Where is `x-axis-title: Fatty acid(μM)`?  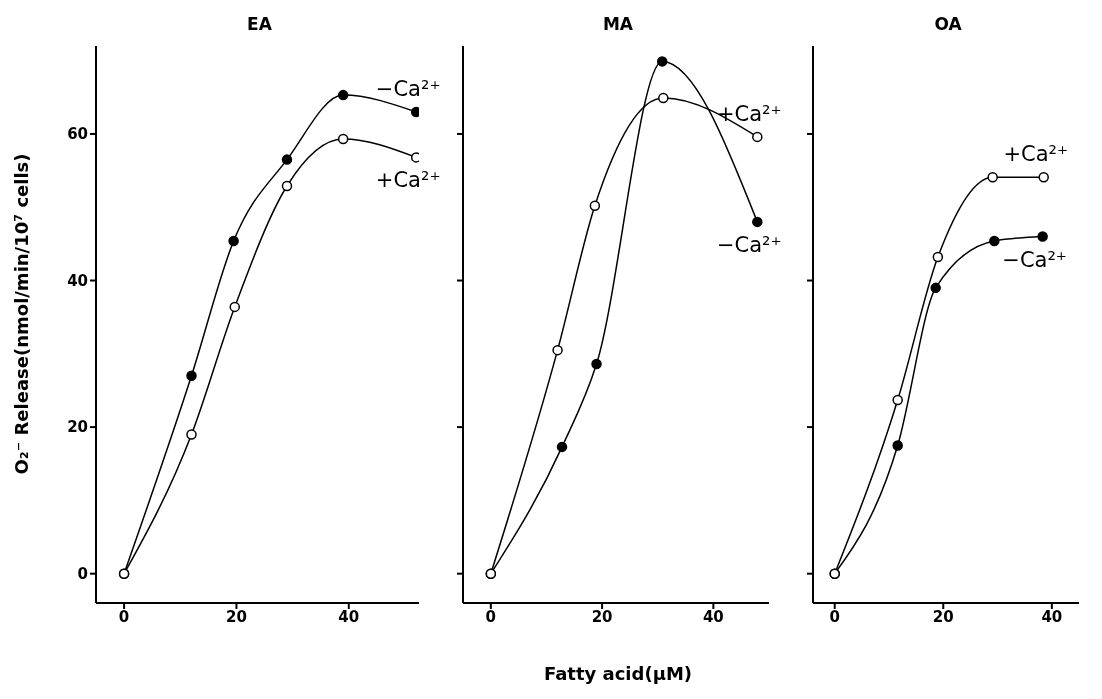 x-axis-title: Fatty acid(μM) is located at coordinates (618, 673).